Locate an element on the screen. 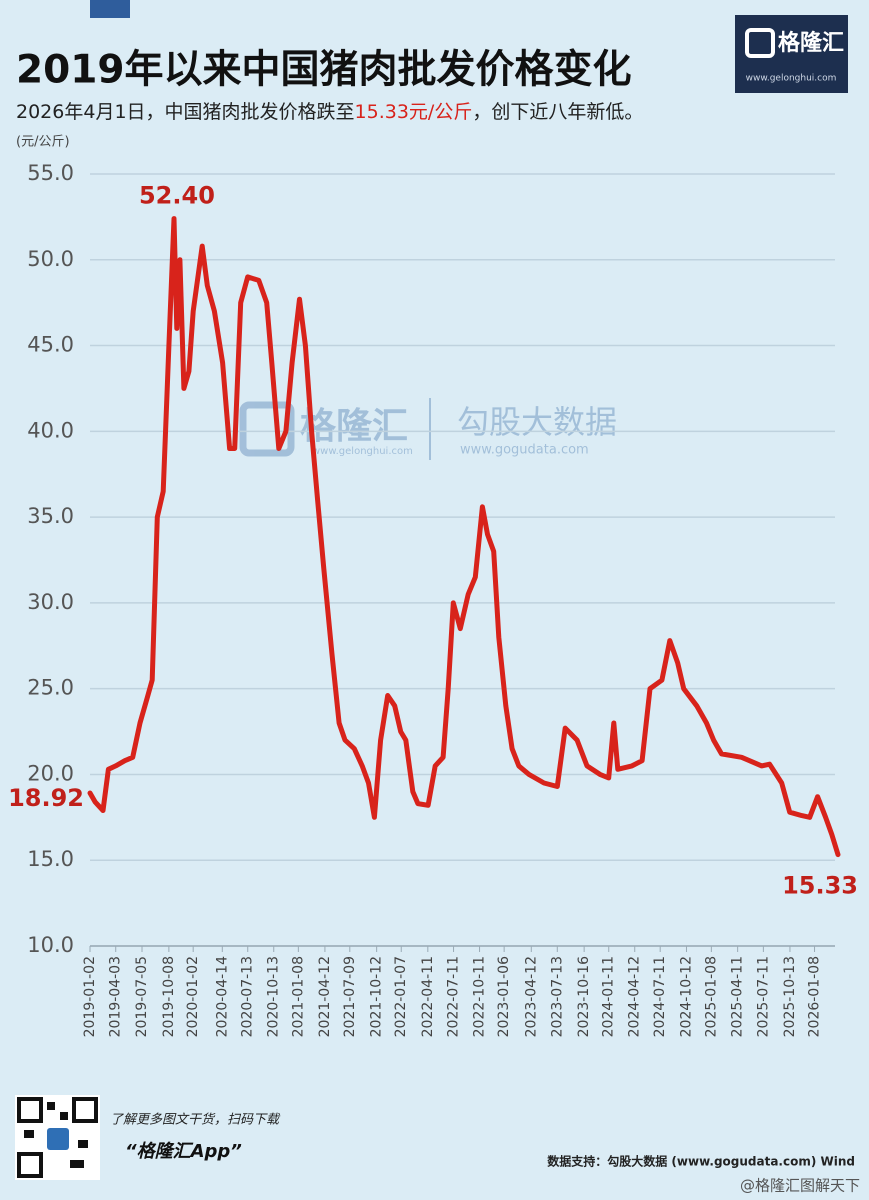 The image size is (869, 1200). y-tick-label: 10.0 is located at coordinates (50, 945).